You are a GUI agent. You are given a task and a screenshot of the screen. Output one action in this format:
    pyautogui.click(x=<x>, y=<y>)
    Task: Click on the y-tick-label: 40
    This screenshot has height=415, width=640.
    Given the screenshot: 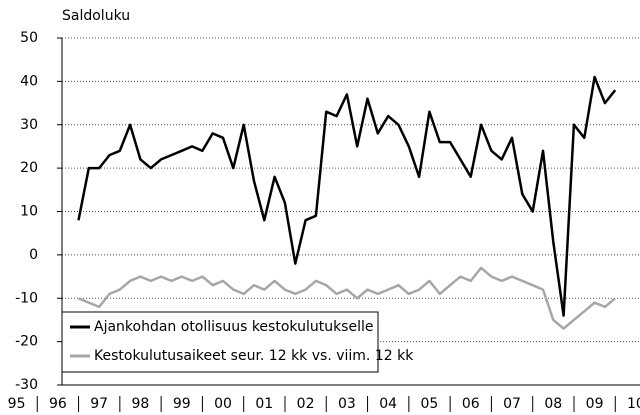 What is the action you would take?
    pyautogui.click(x=29, y=81)
    